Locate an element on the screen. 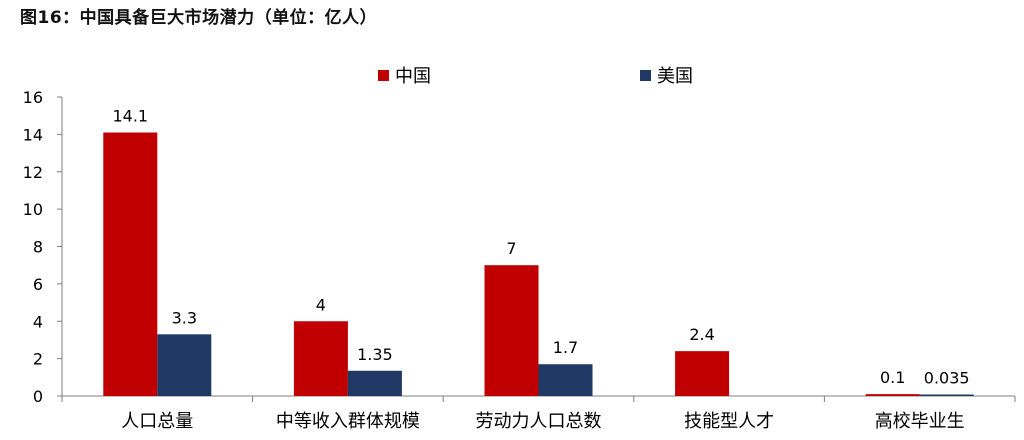 This screenshot has height=440, width=1024. x-tick-label: 劳动力人口总数 is located at coordinates (539, 421).